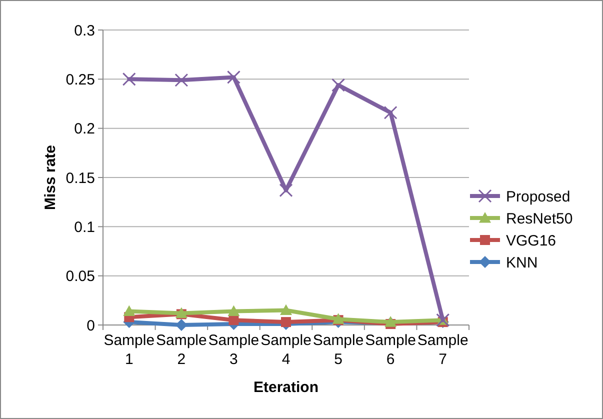 The image size is (603, 419). Describe the element at coordinates (84, 129) in the screenshot. I see `y-tick-label: 0.2` at that location.